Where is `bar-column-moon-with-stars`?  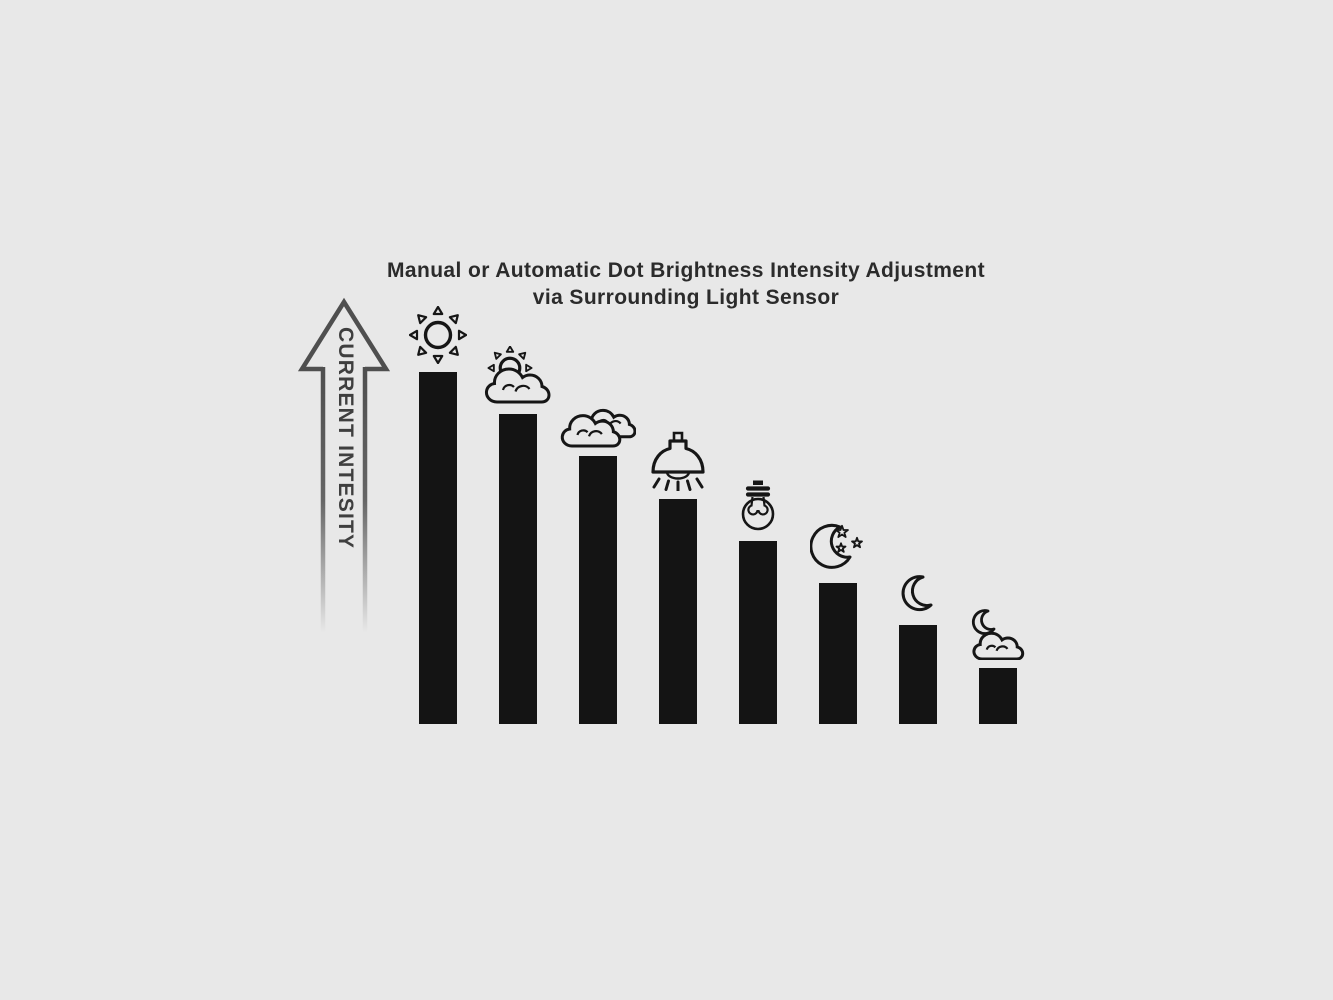 bar-column-moon-with-stars is located at coordinates (838, 621).